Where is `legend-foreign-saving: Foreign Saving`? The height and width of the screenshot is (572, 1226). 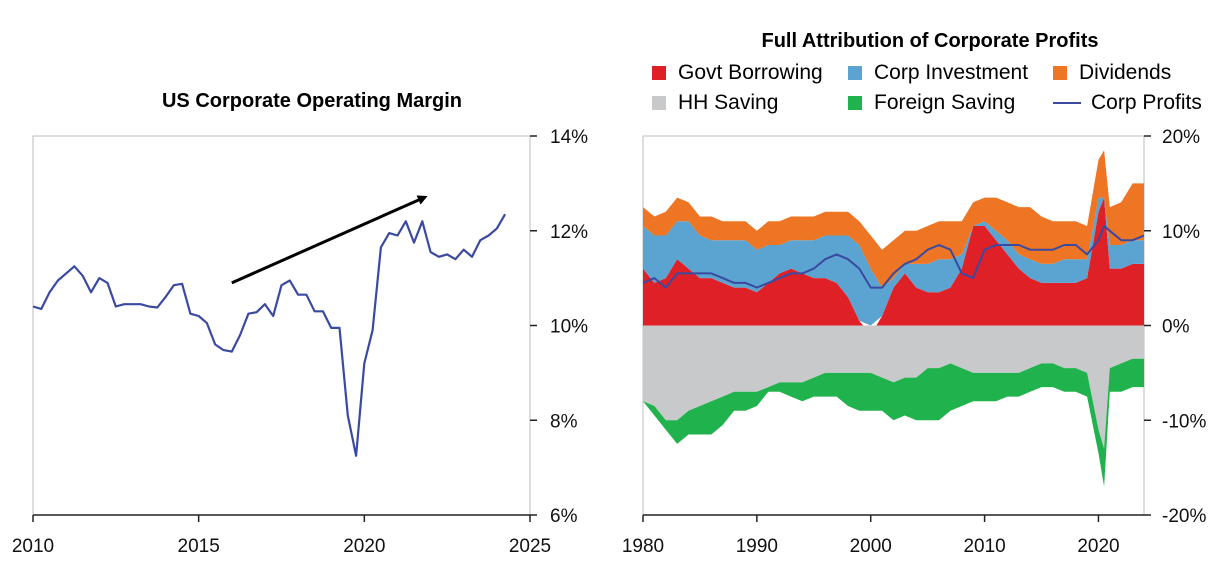 legend-foreign-saving: Foreign Saving is located at coordinates (931, 103).